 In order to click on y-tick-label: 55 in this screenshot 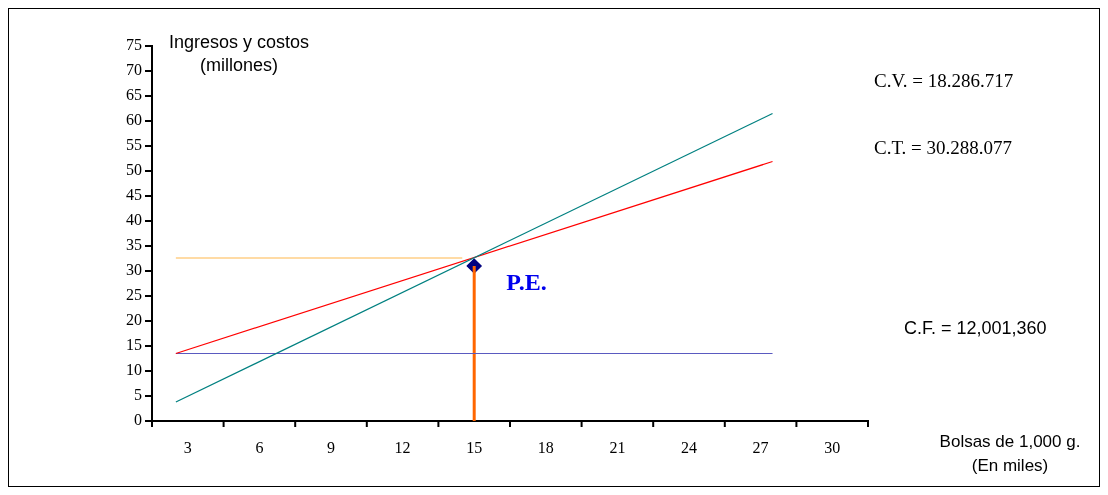, I will do `click(134, 145)`.